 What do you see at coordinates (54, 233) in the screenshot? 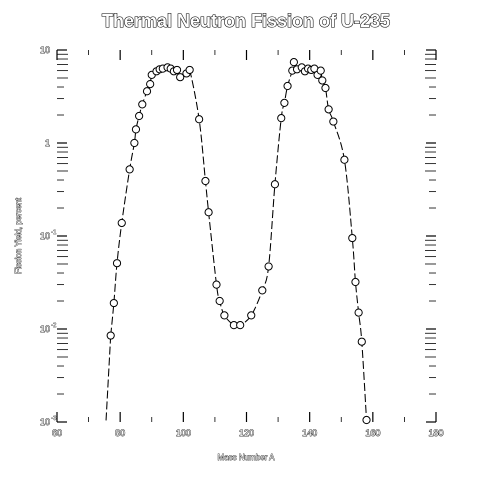
I see `y-tick-exponent-2: -1` at bounding box center [54, 233].